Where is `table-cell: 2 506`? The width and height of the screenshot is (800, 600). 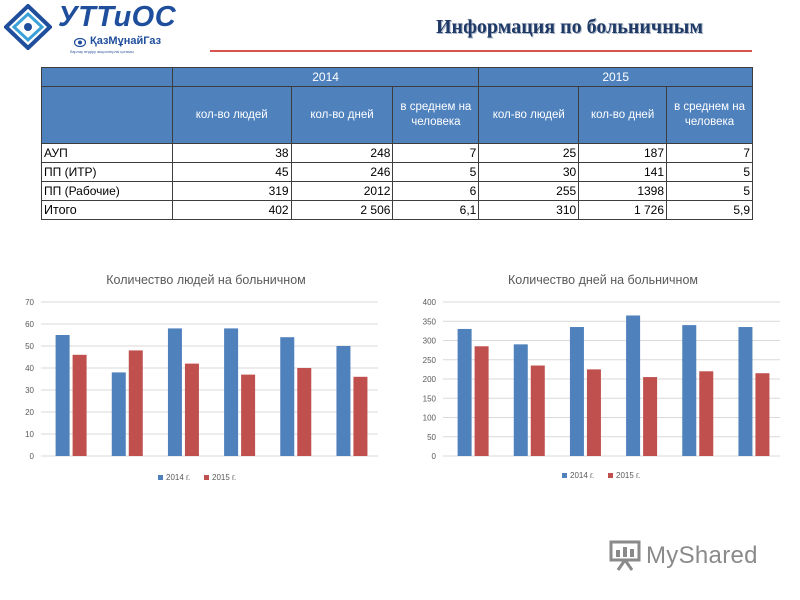
table-cell: 2 506 is located at coordinates (342, 210).